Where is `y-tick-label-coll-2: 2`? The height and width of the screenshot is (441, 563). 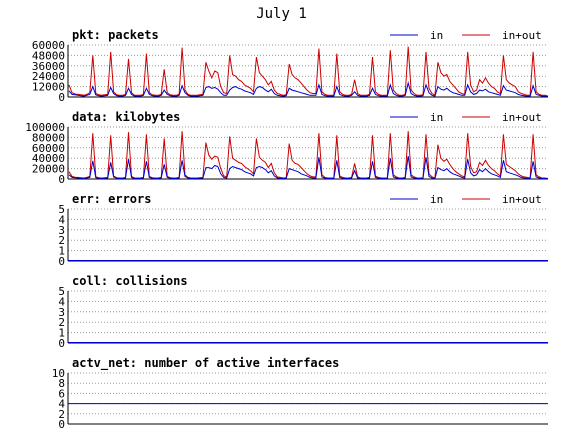 y-tick-label-coll-2: 2 is located at coordinates (61, 322).